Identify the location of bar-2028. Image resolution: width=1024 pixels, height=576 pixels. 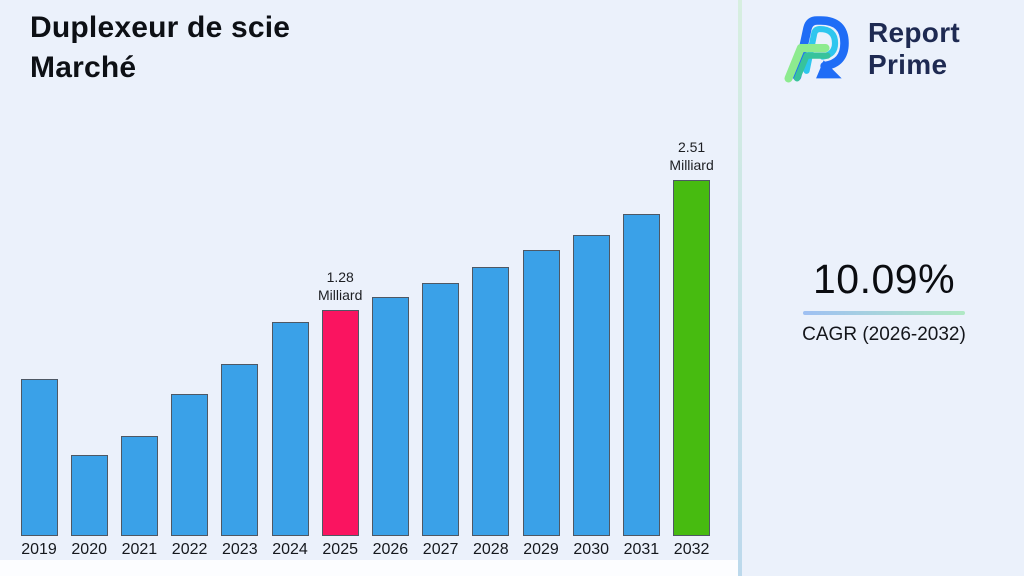
(491, 401).